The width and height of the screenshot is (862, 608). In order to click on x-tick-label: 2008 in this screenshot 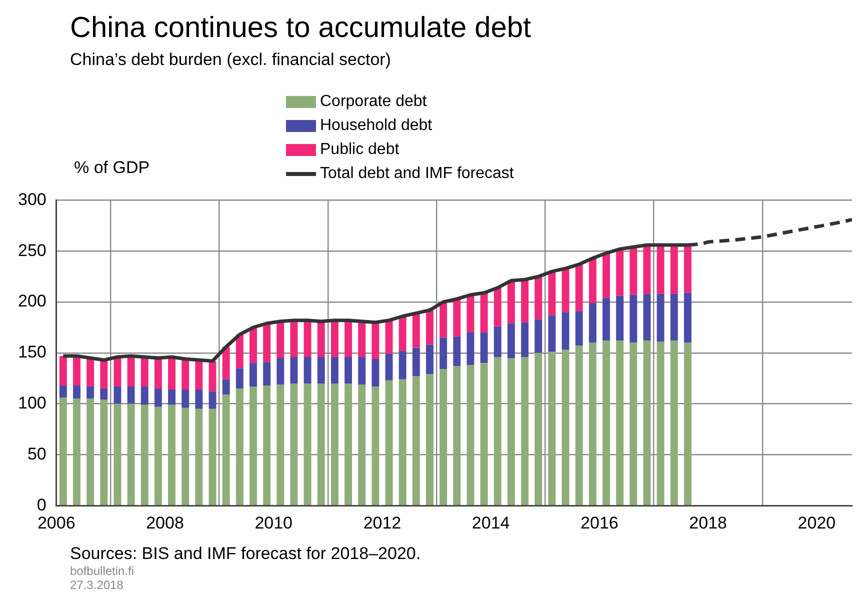, I will do `click(165, 522)`.